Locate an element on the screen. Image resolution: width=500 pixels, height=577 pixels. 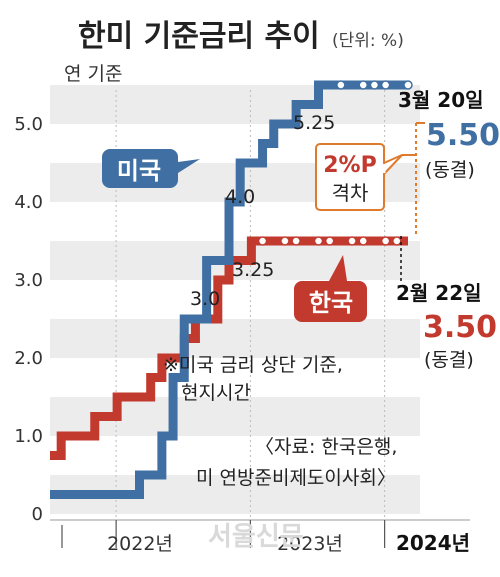
hold-markers is located at coordinates (335, 163).